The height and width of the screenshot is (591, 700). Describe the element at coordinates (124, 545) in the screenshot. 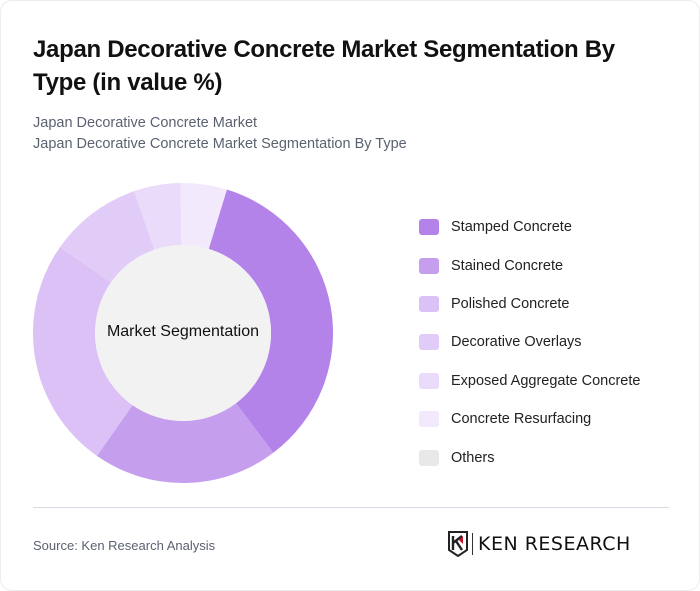

I see `source-note: Source: Ken Research Analysis` at that location.